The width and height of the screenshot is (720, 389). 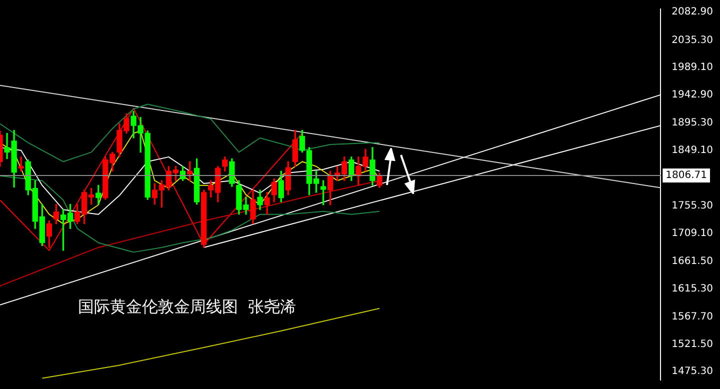 What do you see at coordinates (693, 94) in the screenshot?
I see `y-tick-label: 1942.90` at bounding box center [693, 94].